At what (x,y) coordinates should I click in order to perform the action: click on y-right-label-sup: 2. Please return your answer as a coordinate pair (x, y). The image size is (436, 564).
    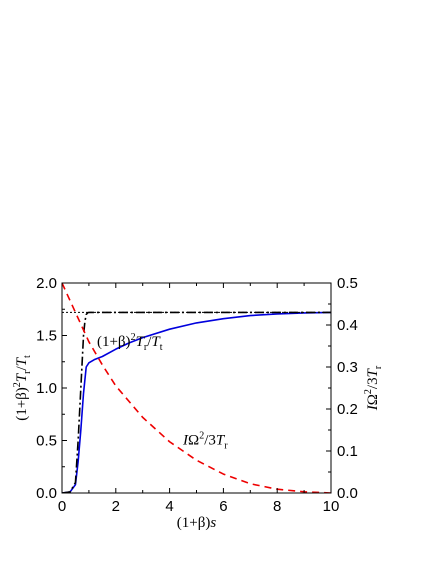
    Looking at the image, I should click on (368, 391).